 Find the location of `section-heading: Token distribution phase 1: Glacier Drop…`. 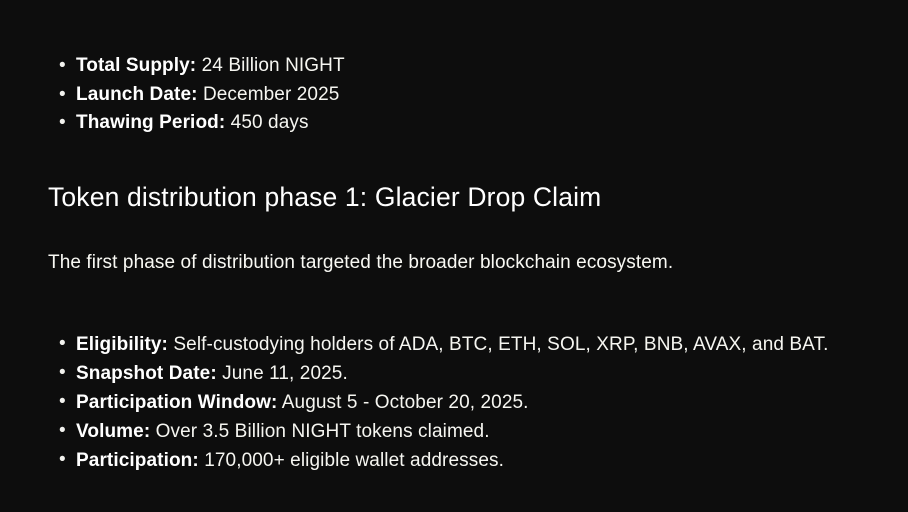

section-heading: Token distribution phase 1: Glacier Drop… is located at coordinates (325, 197).